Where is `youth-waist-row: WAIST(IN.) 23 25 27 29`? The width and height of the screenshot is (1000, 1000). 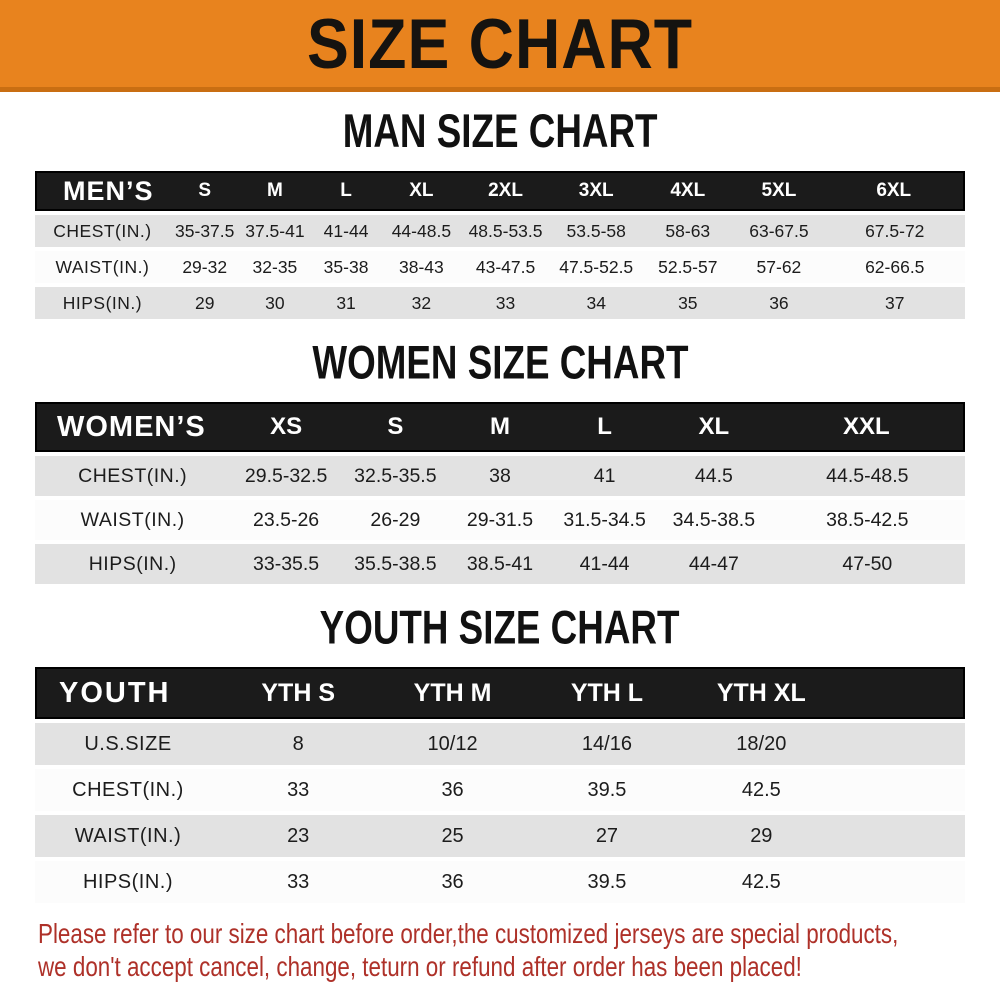 youth-waist-row: WAIST(IN.) 23 25 27 29 is located at coordinates (500, 836).